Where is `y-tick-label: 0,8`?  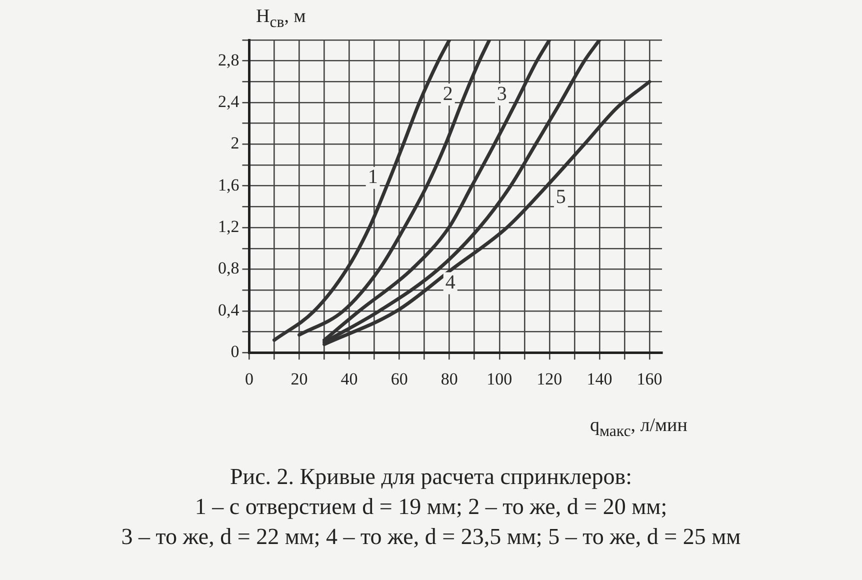 y-tick-label: 0,8 is located at coordinates (229, 268).